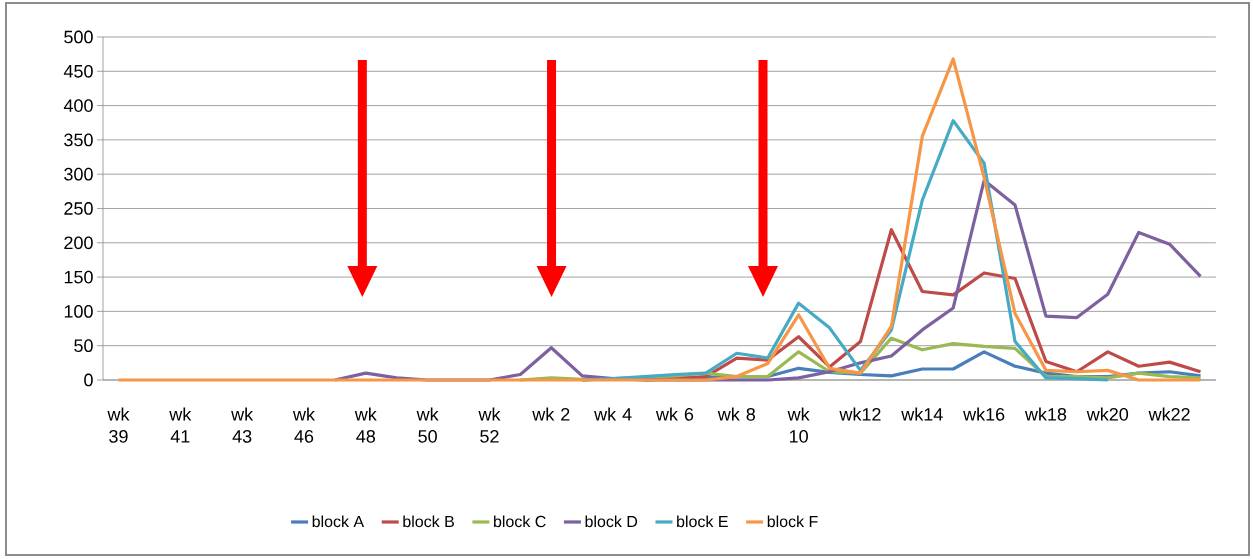 The height and width of the screenshot is (559, 1253). What do you see at coordinates (1107, 414) in the screenshot?
I see `x-tick-label: wk20` at bounding box center [1107, 414].